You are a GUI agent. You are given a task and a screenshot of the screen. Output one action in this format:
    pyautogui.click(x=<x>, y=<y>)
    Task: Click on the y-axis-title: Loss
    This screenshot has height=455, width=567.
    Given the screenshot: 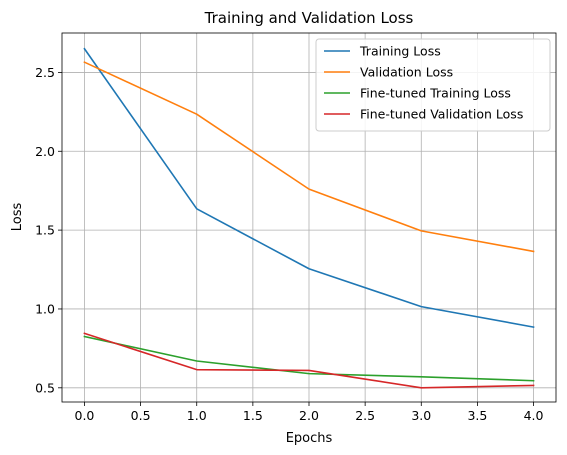 What is the action you would take?
    pyautogui.click(x=17, y=217)
    